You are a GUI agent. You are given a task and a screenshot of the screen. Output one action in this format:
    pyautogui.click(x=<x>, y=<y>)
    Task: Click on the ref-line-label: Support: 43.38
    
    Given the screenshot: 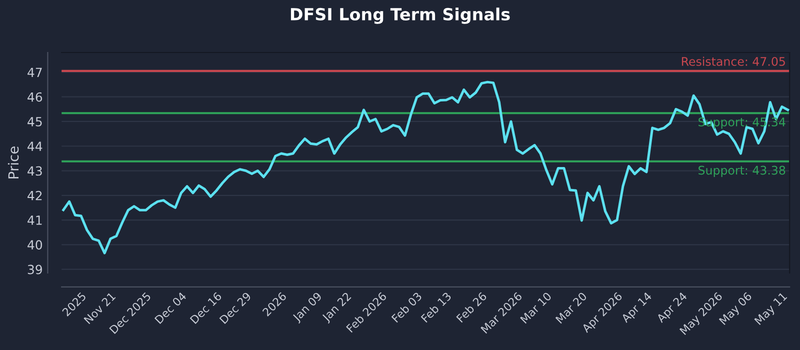 What is the action you would take?
    pyautogui.click(x=742, y=171)
    